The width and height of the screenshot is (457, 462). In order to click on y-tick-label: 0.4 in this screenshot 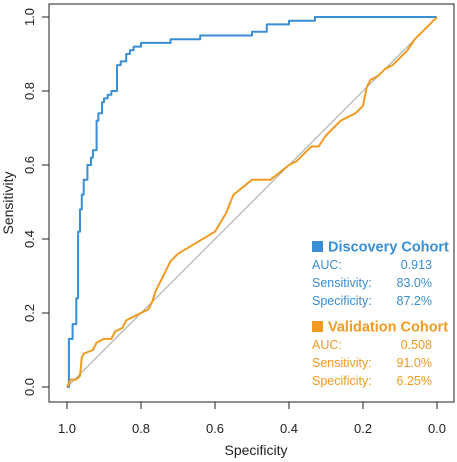, I will do `click(29, 239)`.